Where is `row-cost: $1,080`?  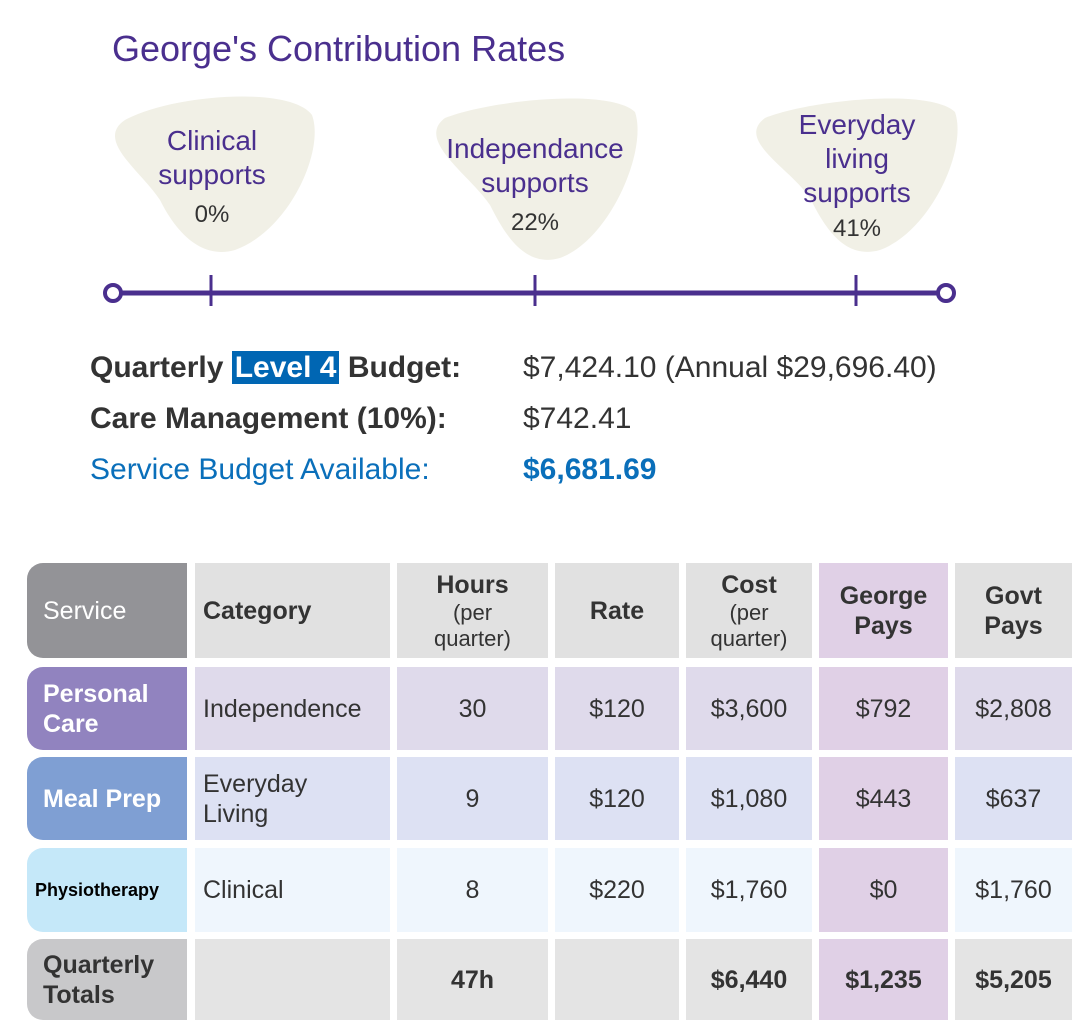 row-cost: $1,080 is located at coordinates (749, 798).